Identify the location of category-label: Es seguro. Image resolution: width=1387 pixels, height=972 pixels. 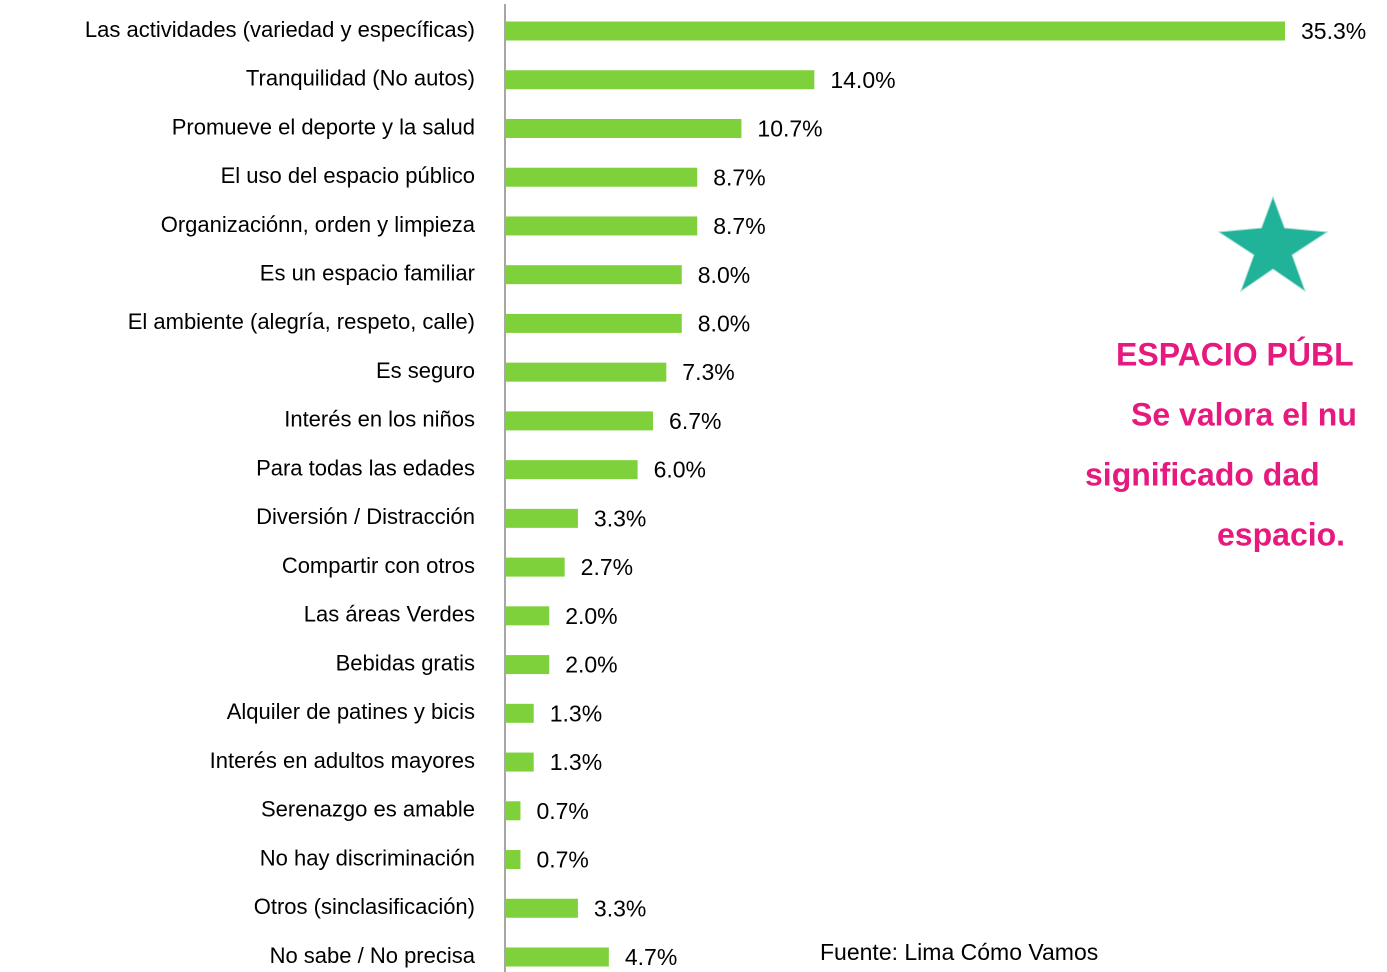
(425, 370).